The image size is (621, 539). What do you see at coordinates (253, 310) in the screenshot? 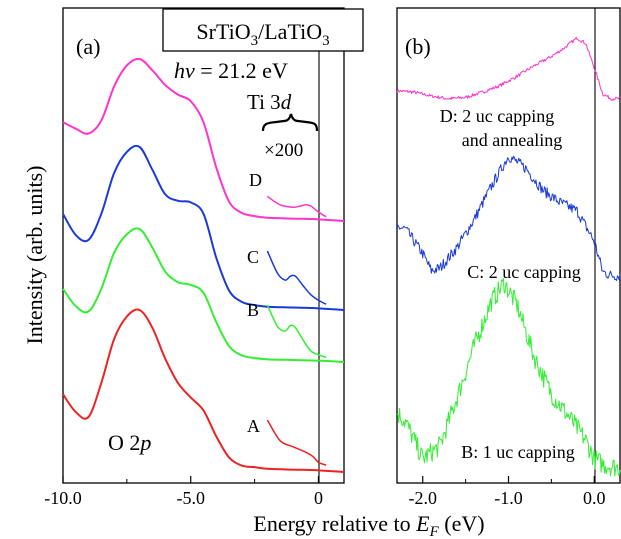
I see `series-label-b: B` at bounding box center [253, 310].